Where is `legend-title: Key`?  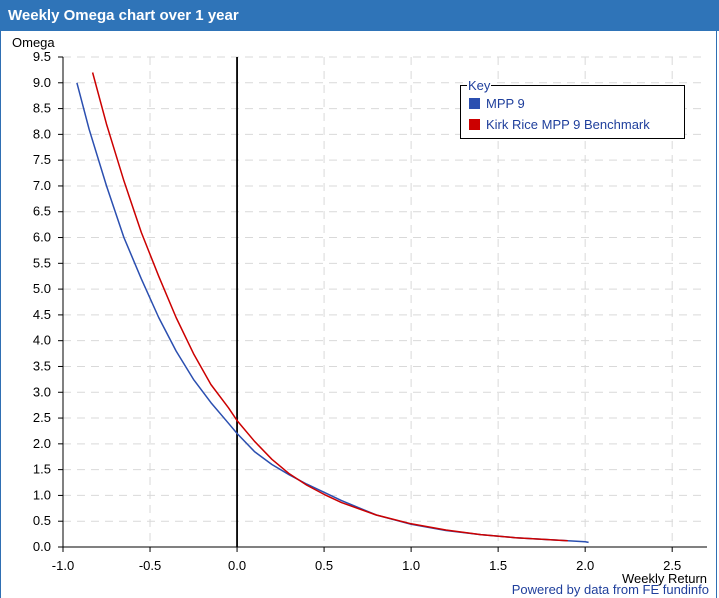 legend-title: Key is located at coordinates (479, 85).